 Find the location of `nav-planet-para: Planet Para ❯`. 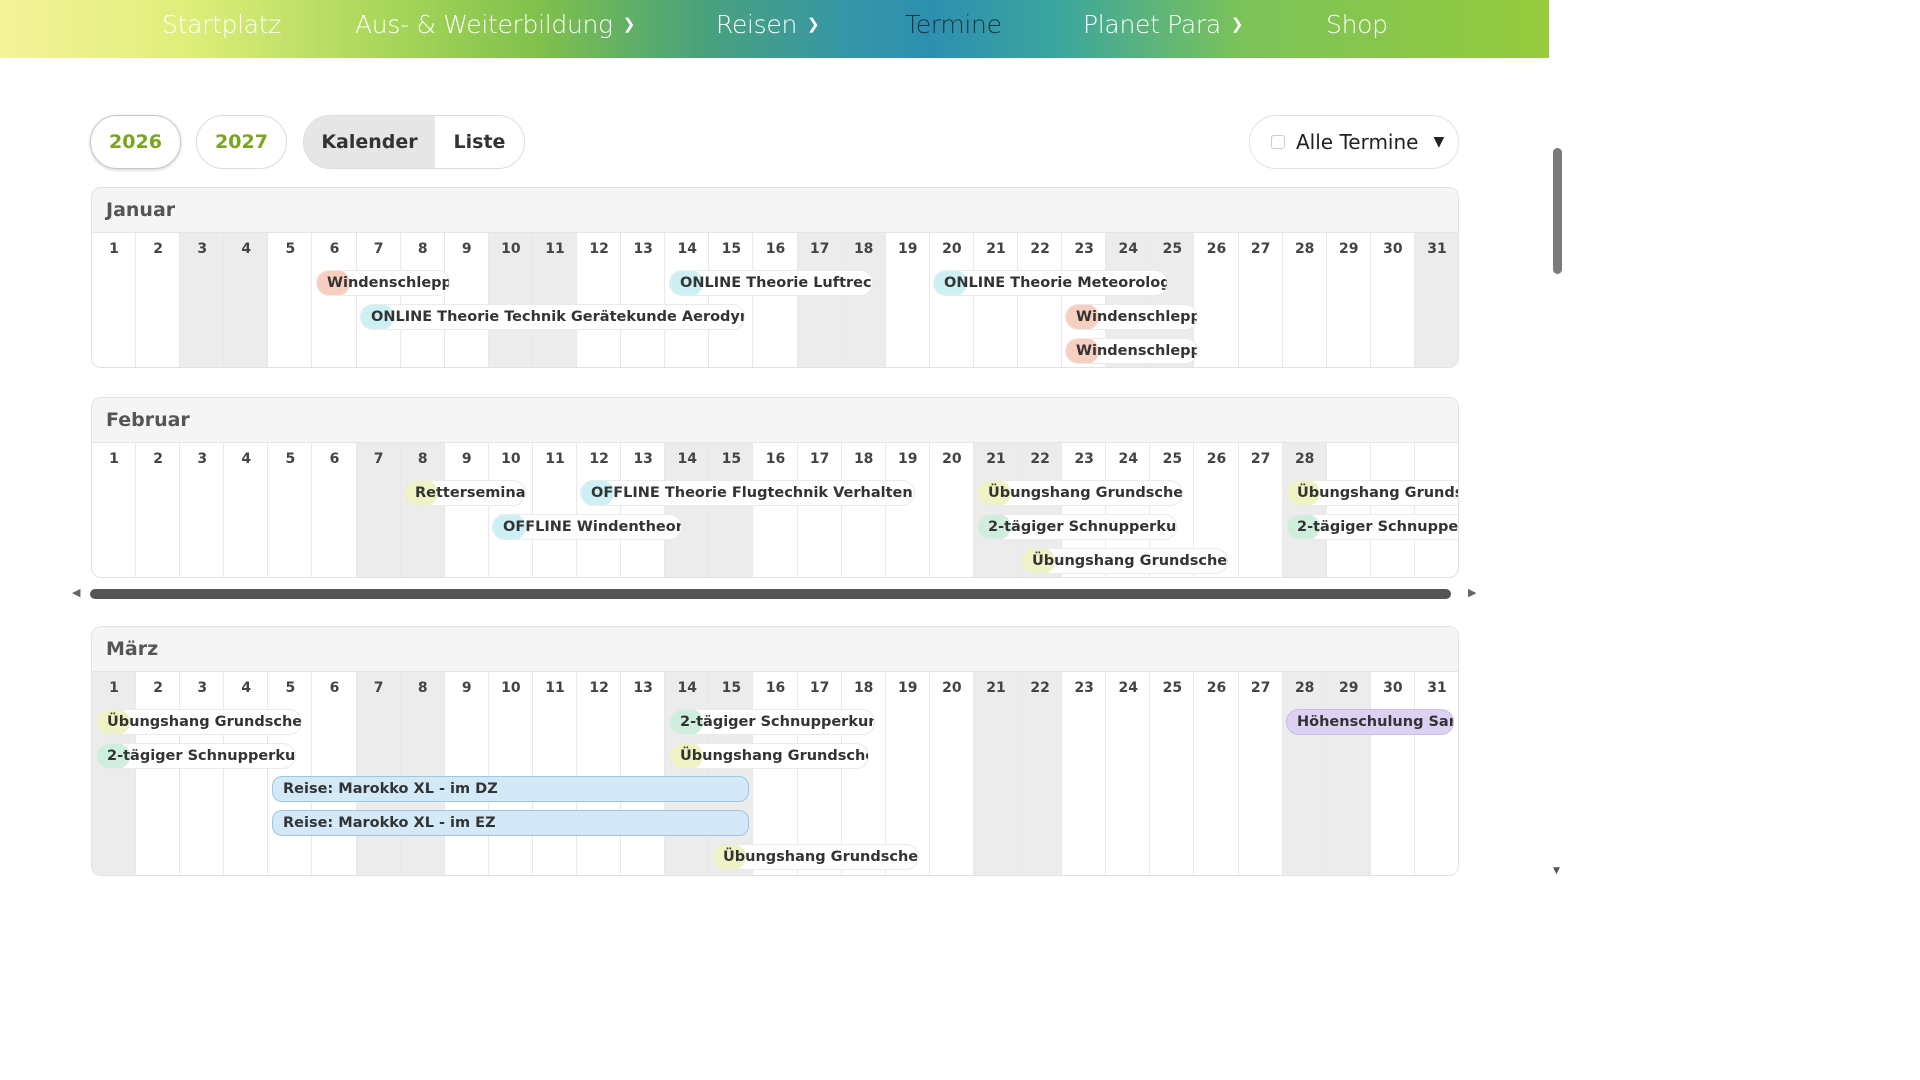

nav-planet-para: Planet Para ❯ is located at coordinates (1163, 24).